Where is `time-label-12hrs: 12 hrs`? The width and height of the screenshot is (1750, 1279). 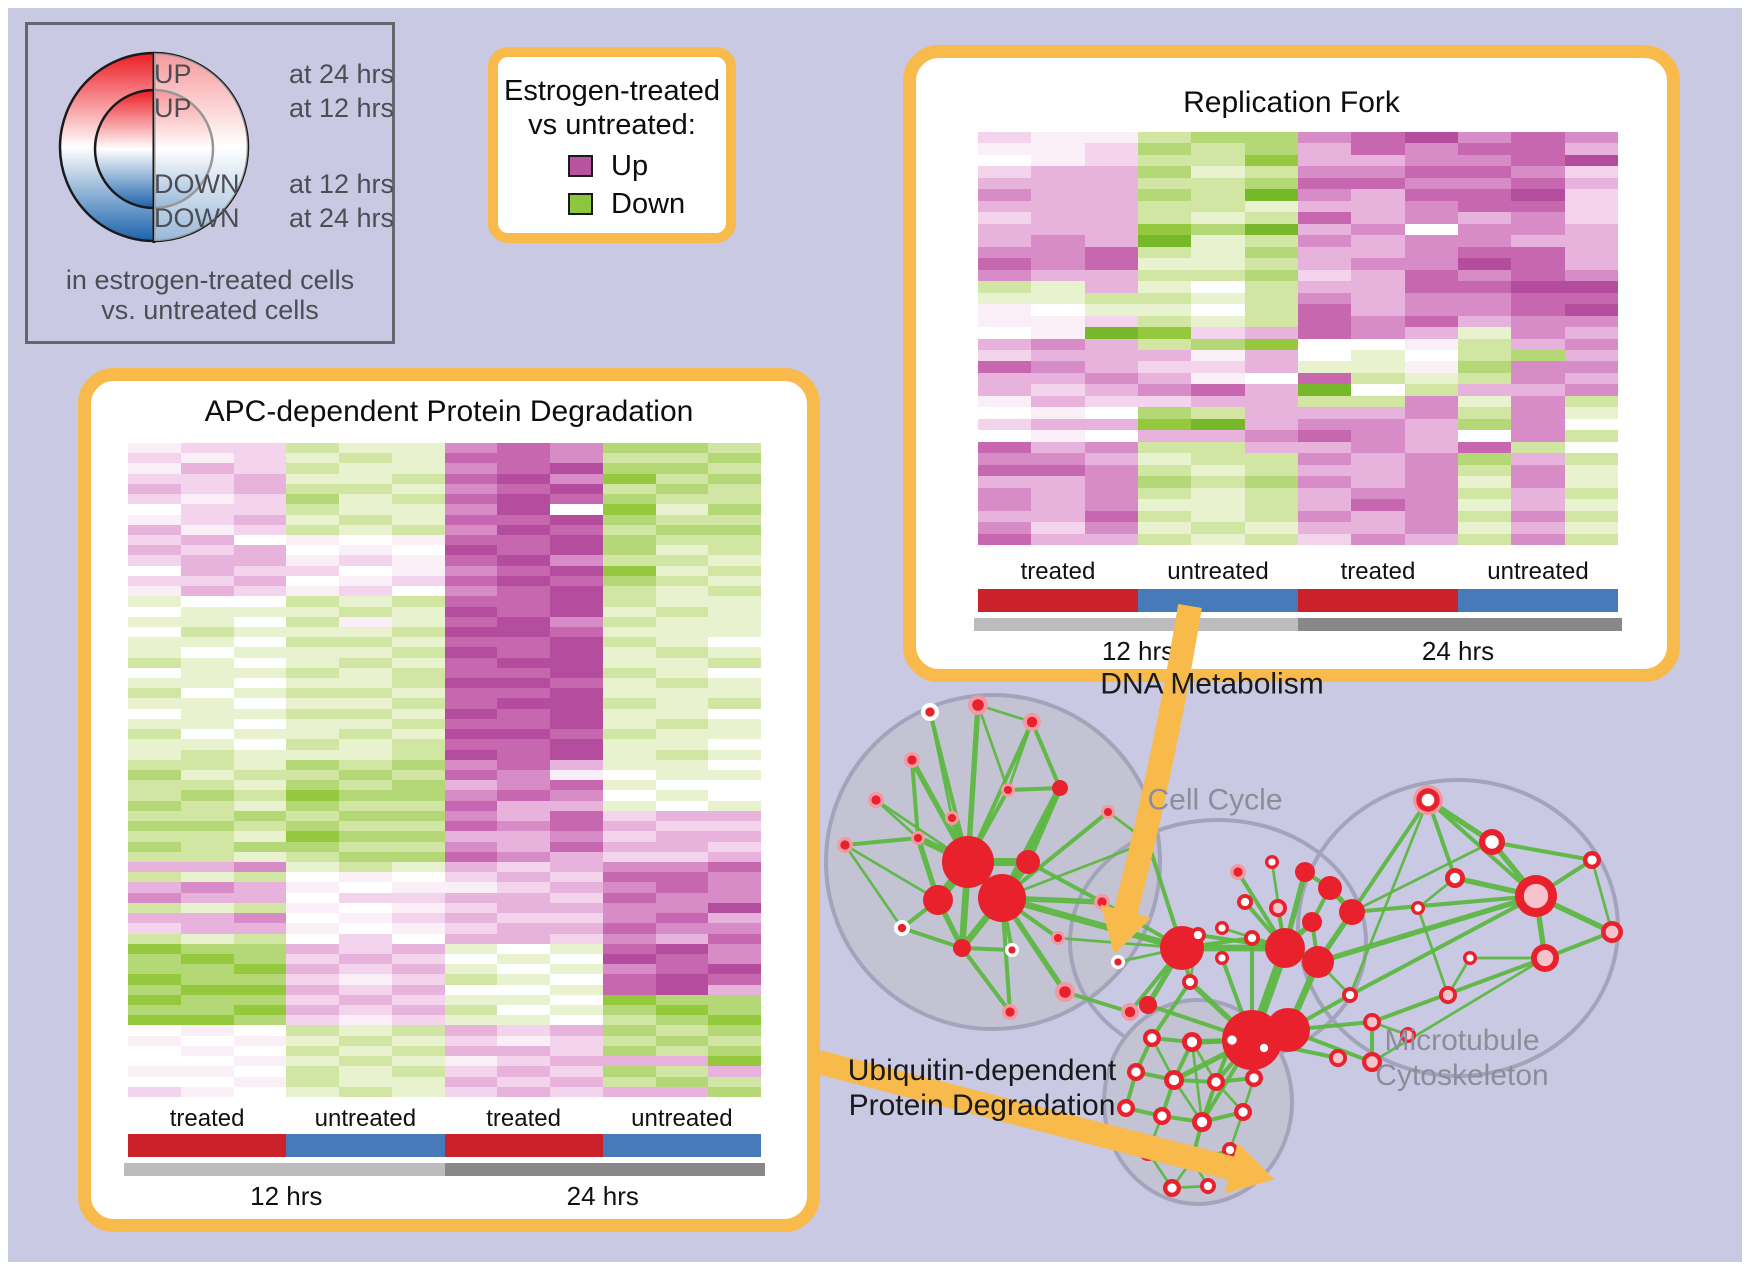
time-label-12hrs: 12 hrs is located at coordinates (1138, 651).